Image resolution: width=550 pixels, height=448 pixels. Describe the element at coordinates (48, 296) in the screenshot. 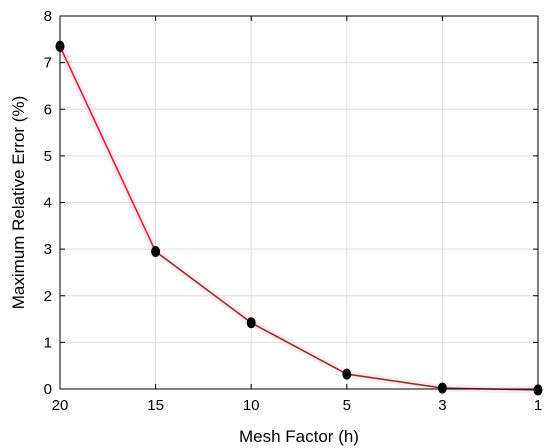

I see `y-tick-label: 2` at that location.